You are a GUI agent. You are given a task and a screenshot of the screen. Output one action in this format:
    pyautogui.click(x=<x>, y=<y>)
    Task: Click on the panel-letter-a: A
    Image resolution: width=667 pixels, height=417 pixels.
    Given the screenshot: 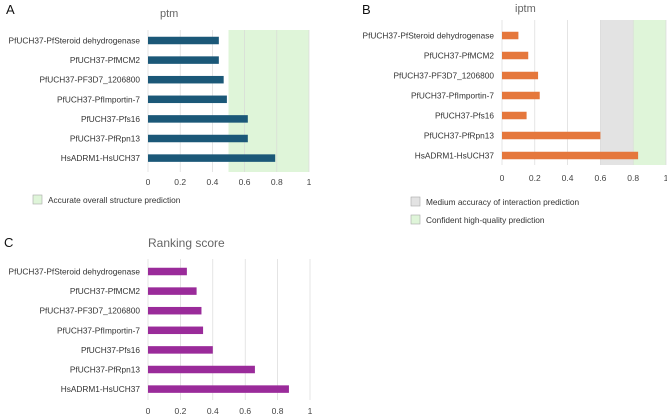 What is the action you would take?
    pyautogui.click(x=10, y=9)
    